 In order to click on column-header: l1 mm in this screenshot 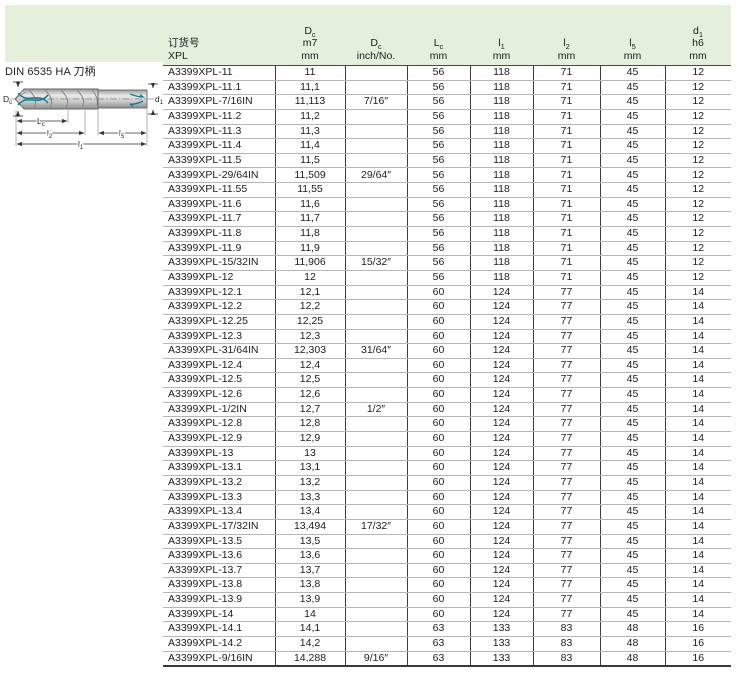, I will do `click(501, 35)`.